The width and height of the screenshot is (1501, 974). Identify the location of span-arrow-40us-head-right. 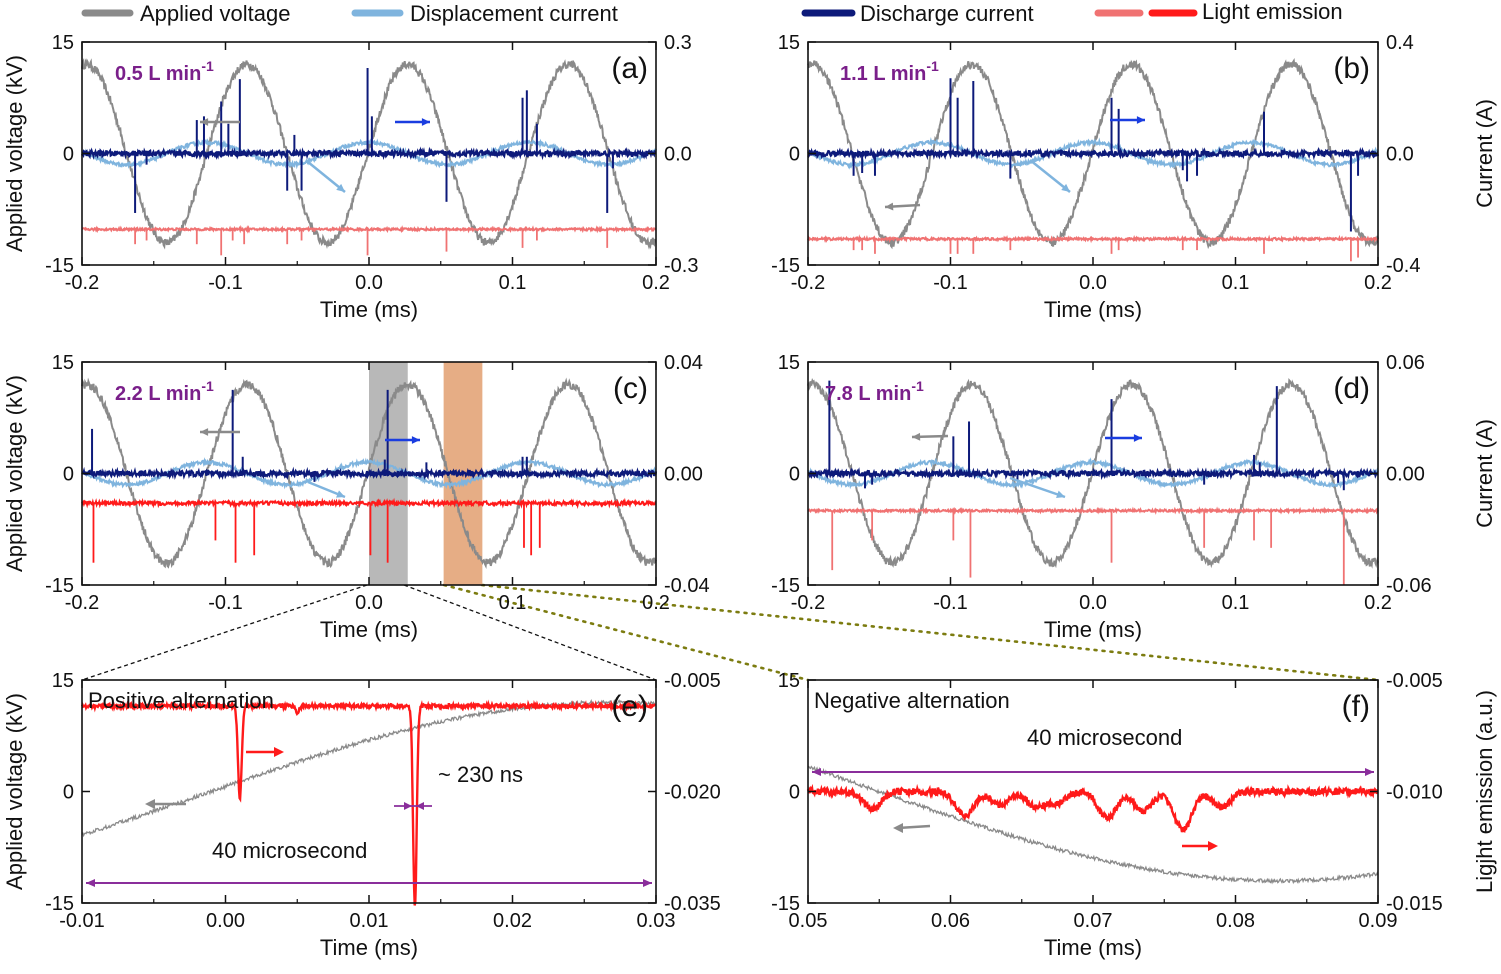
(1369, 772).